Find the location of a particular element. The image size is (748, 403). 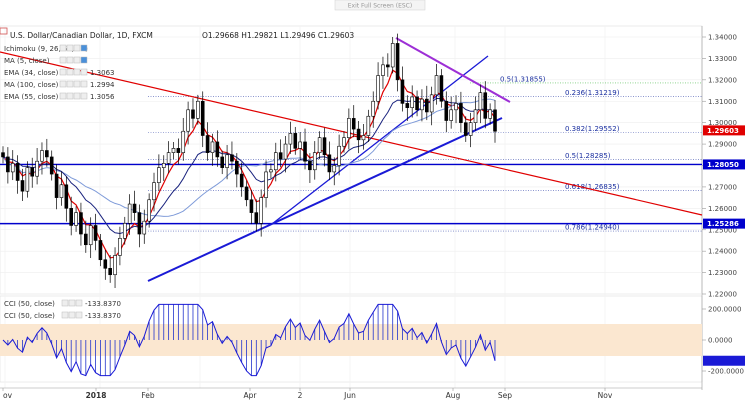

time-axis: ov 2018 Feb Apr 2 Jun Aug Sep Nov is located at coordinates (307, 394).